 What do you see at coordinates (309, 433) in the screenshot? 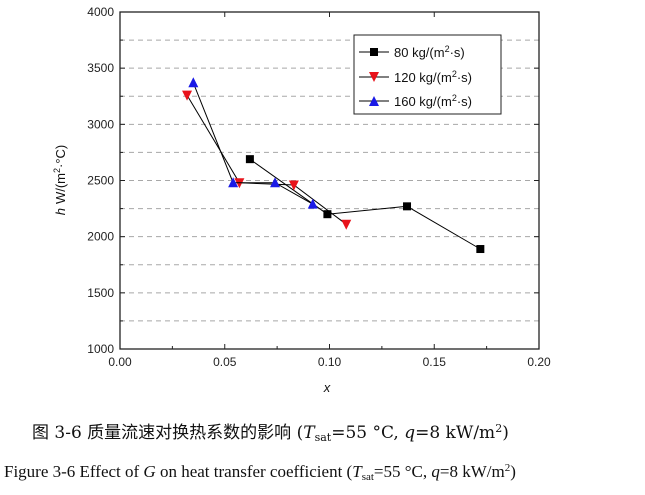
I see `caption-cn-t: T` at bounding box center [309, 433].